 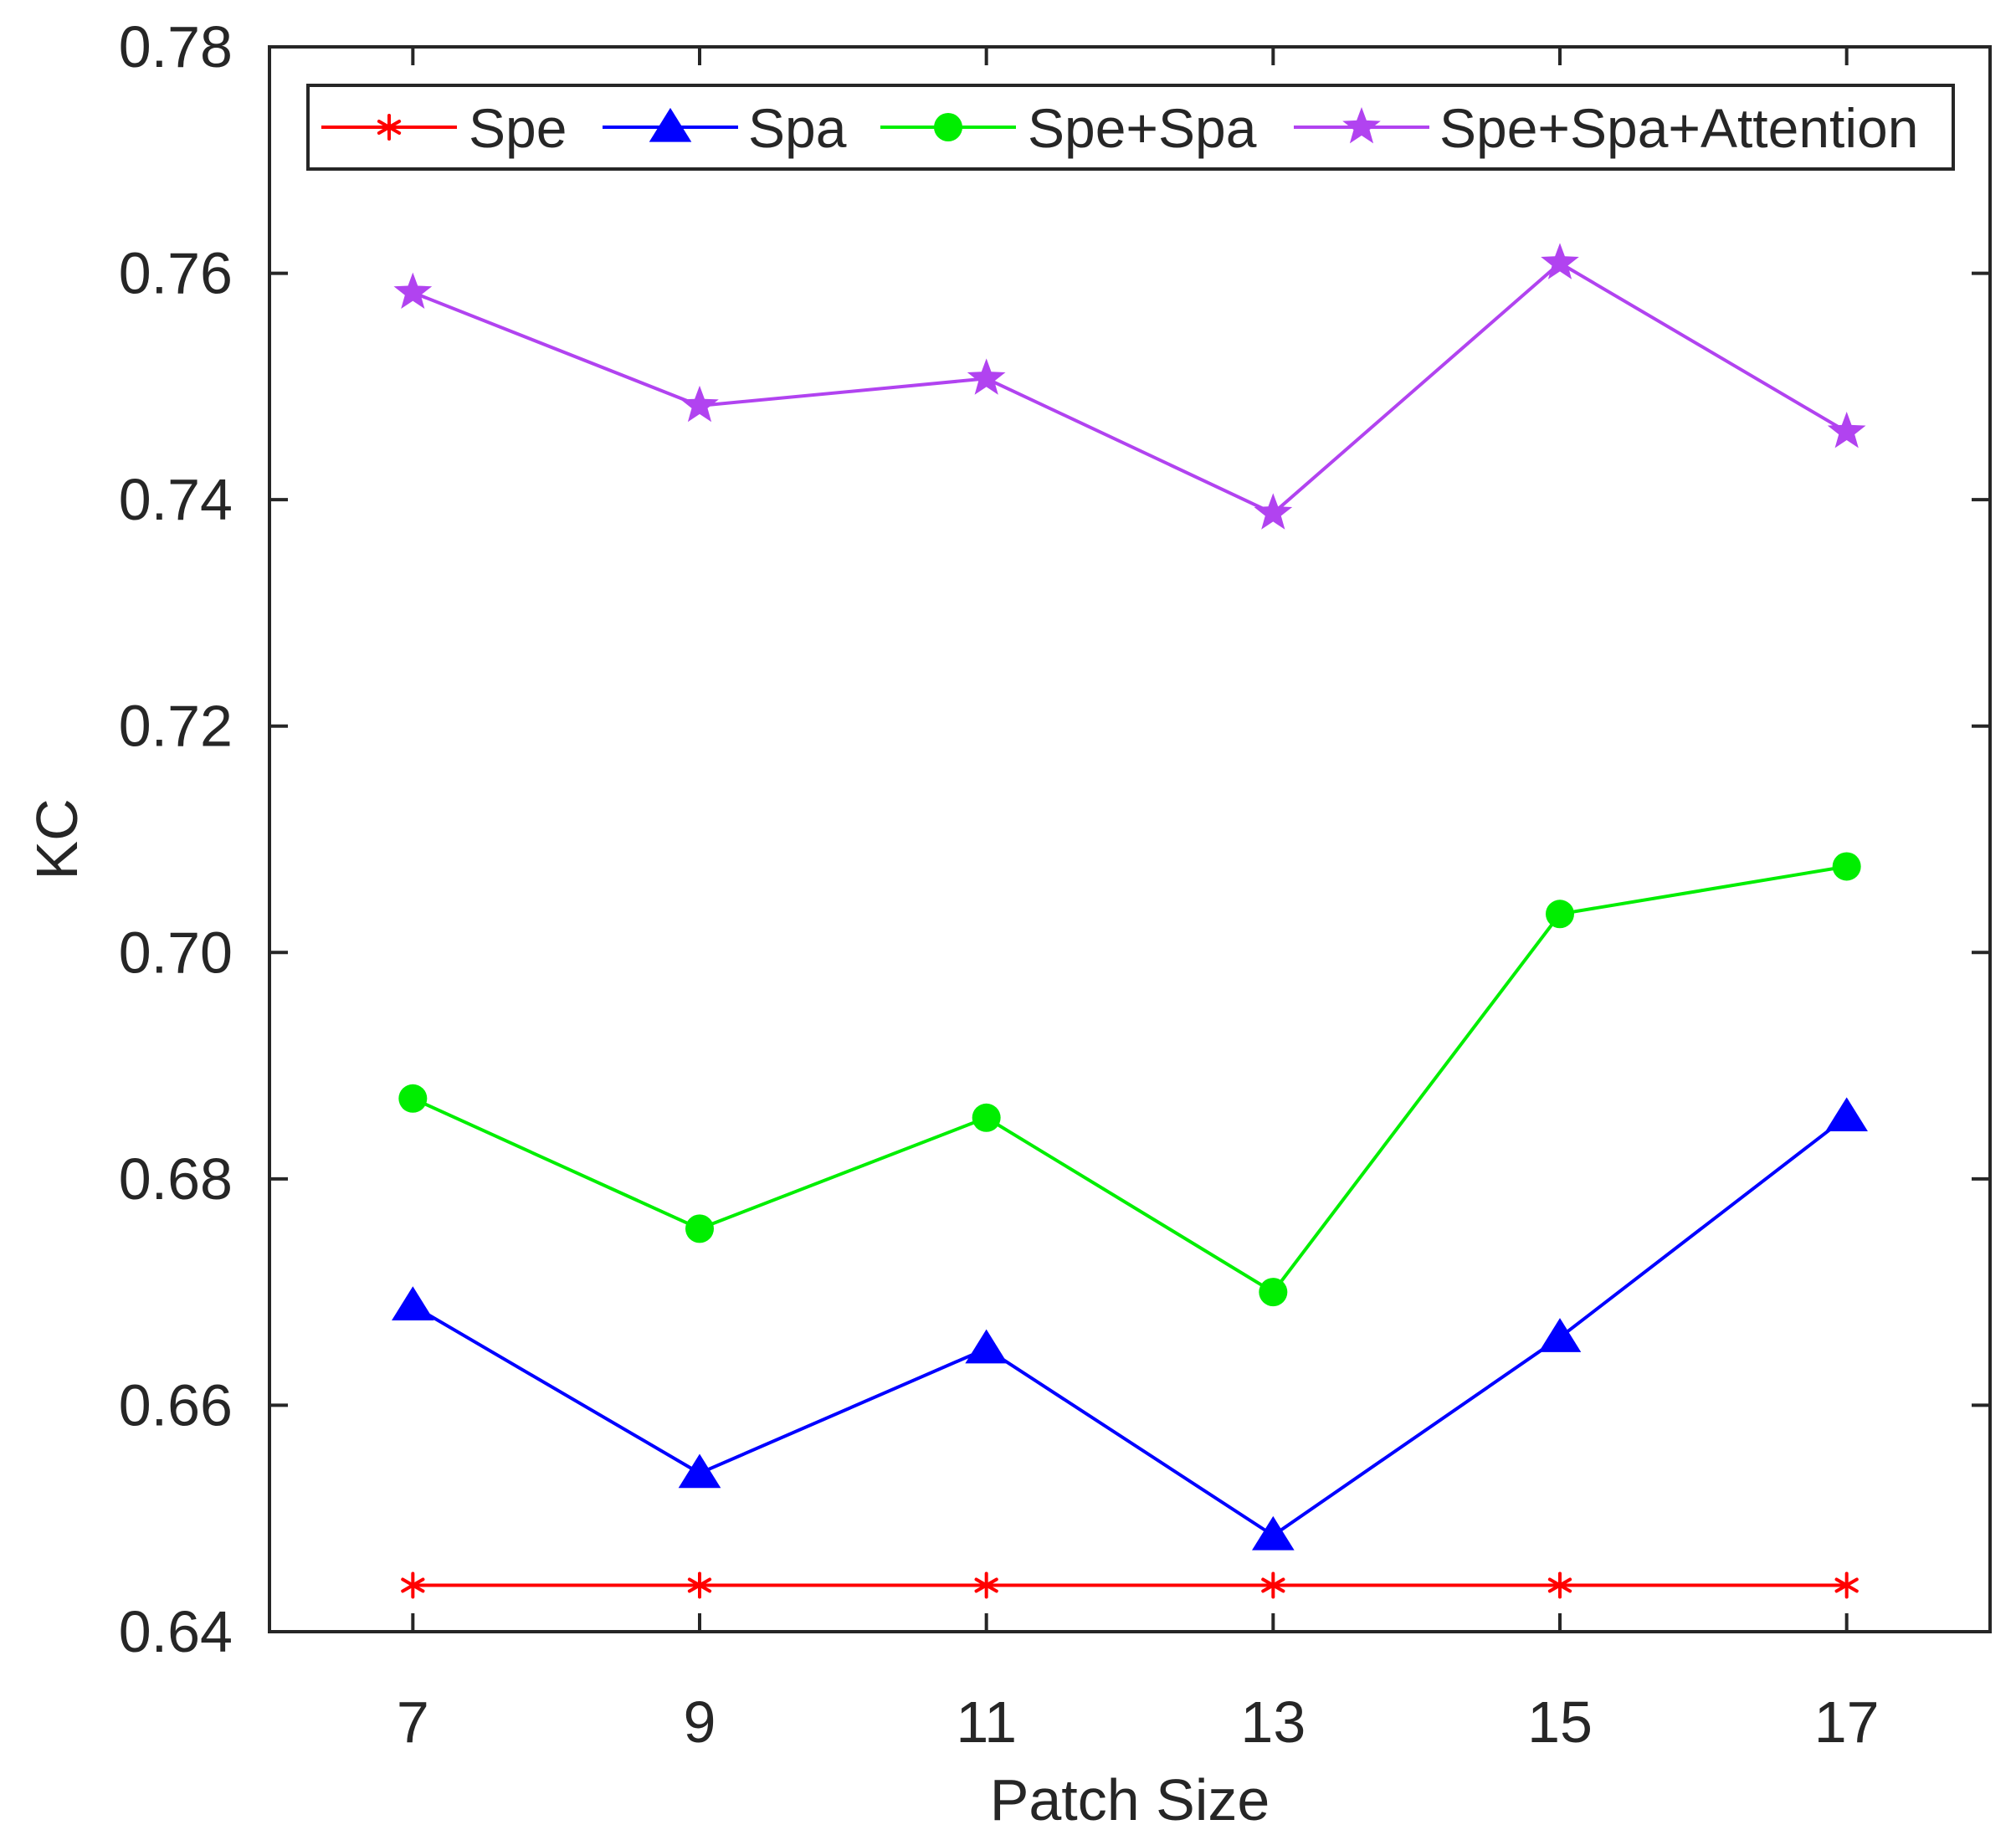 I want to click on legend-label: Spa, so click(x=798, y=128).